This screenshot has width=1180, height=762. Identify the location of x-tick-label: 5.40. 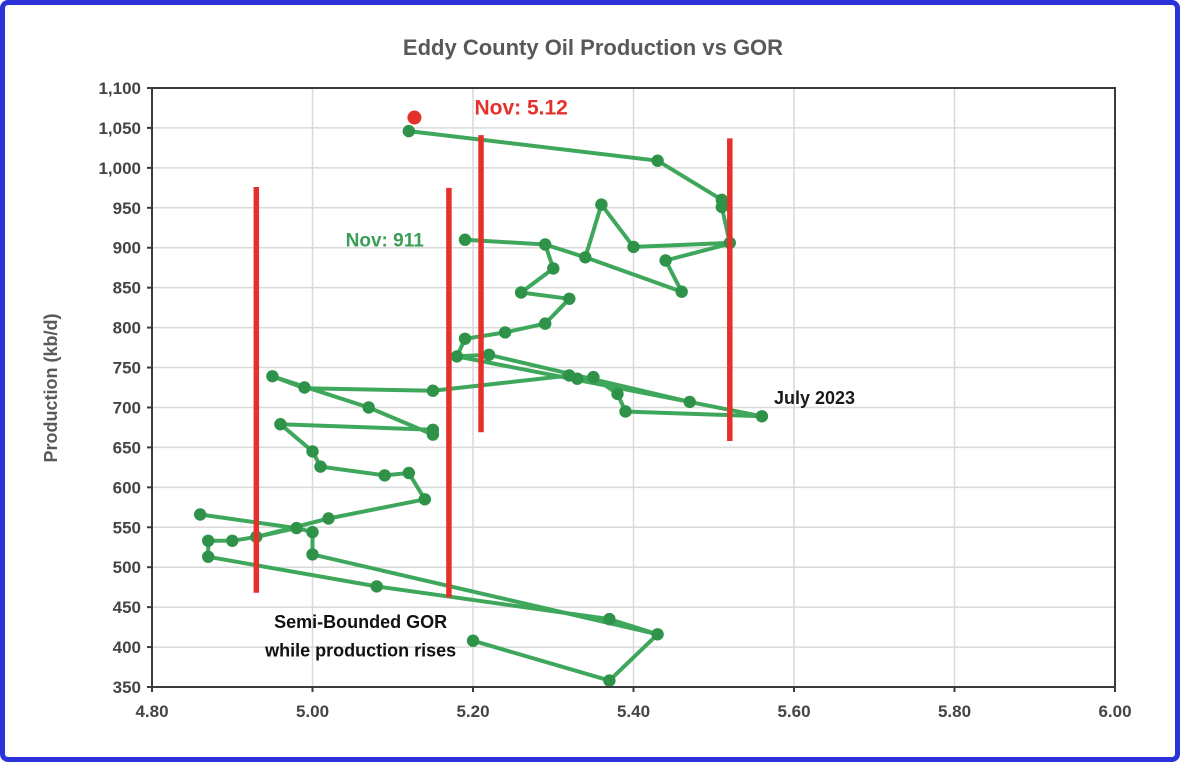
(633, 711).